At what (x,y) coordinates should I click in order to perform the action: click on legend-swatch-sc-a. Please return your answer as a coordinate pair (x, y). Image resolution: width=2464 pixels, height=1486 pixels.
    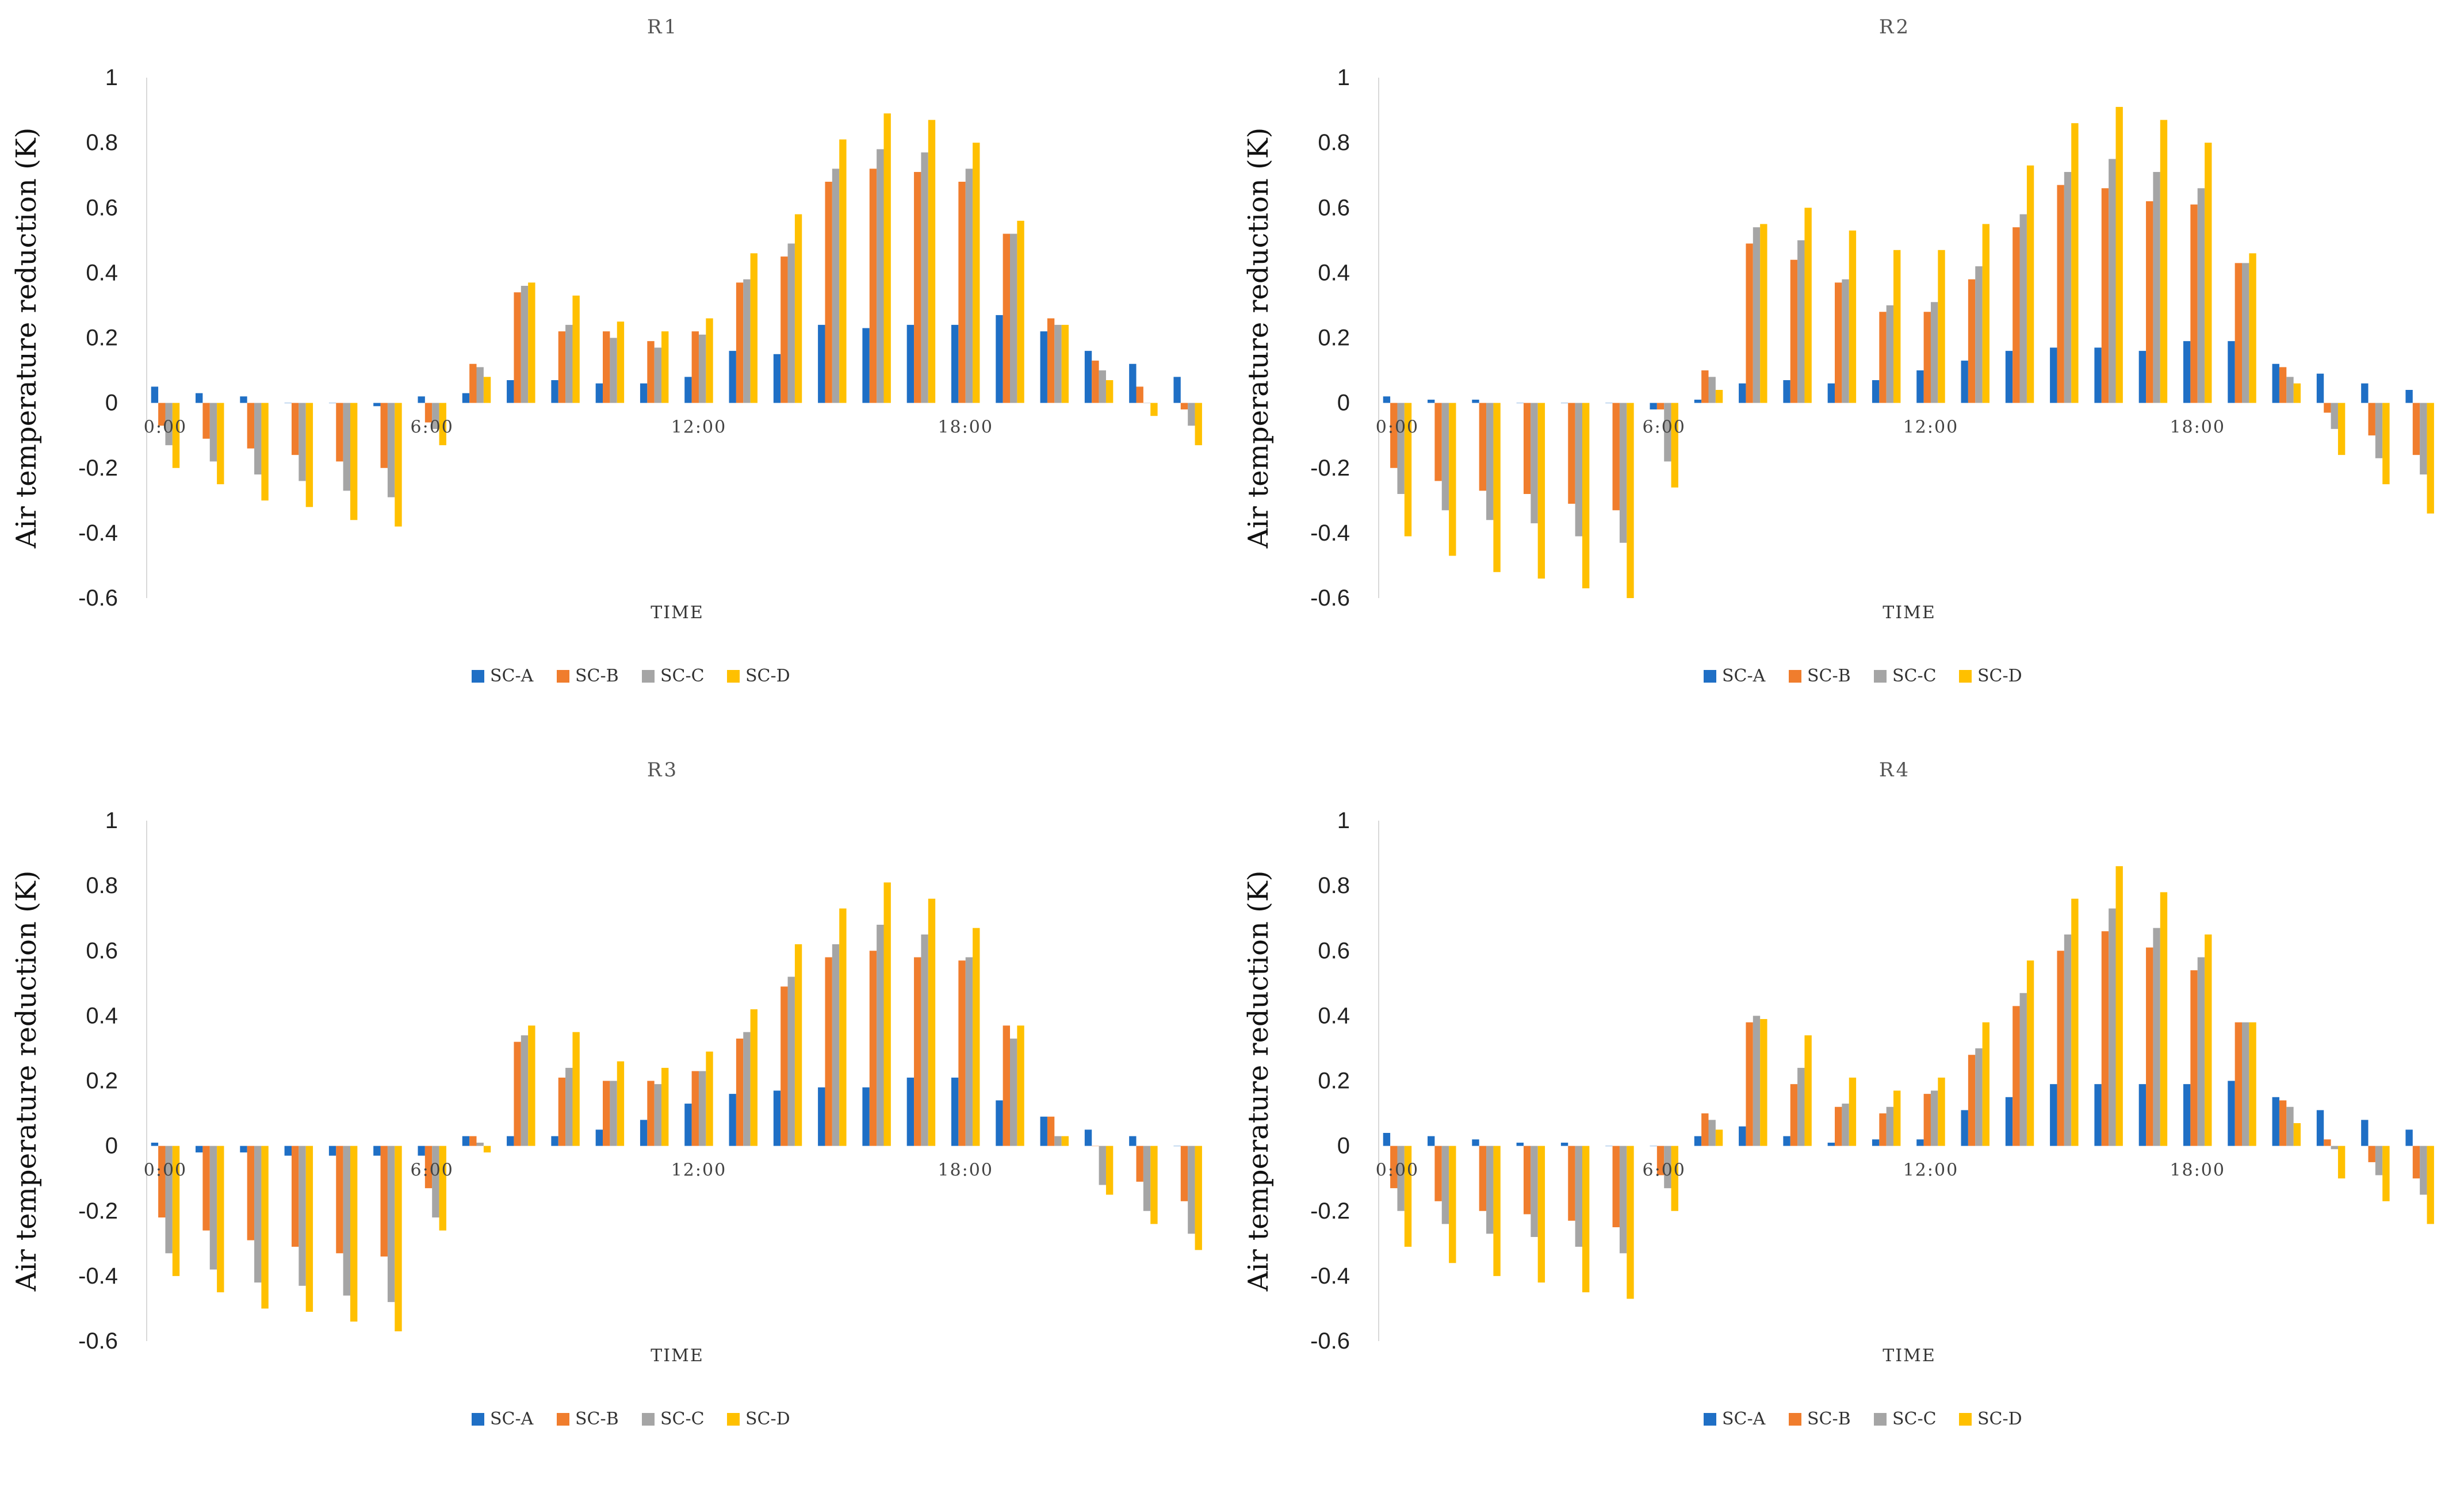
    Looking at the image, I should click on (1710, 676).